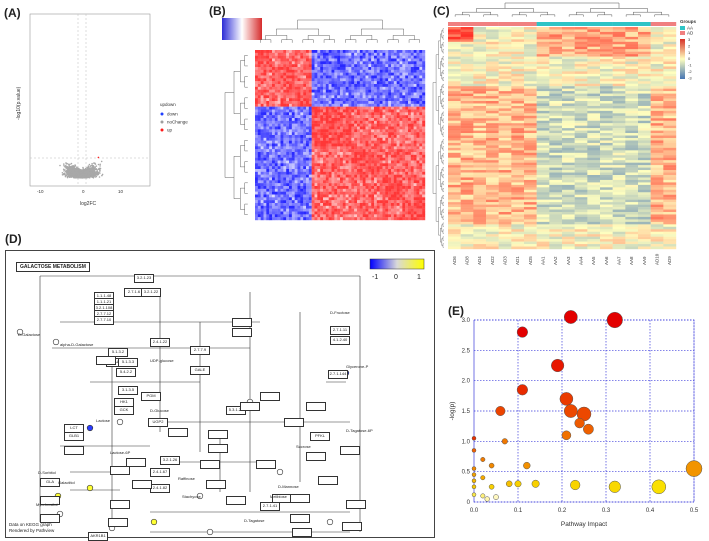 This screenshot has height=541, width=709. What do you see at coordinates (172, 114) in the screenshot?
I see `volcano-legend-down: down` at bounding box center [172, 114].